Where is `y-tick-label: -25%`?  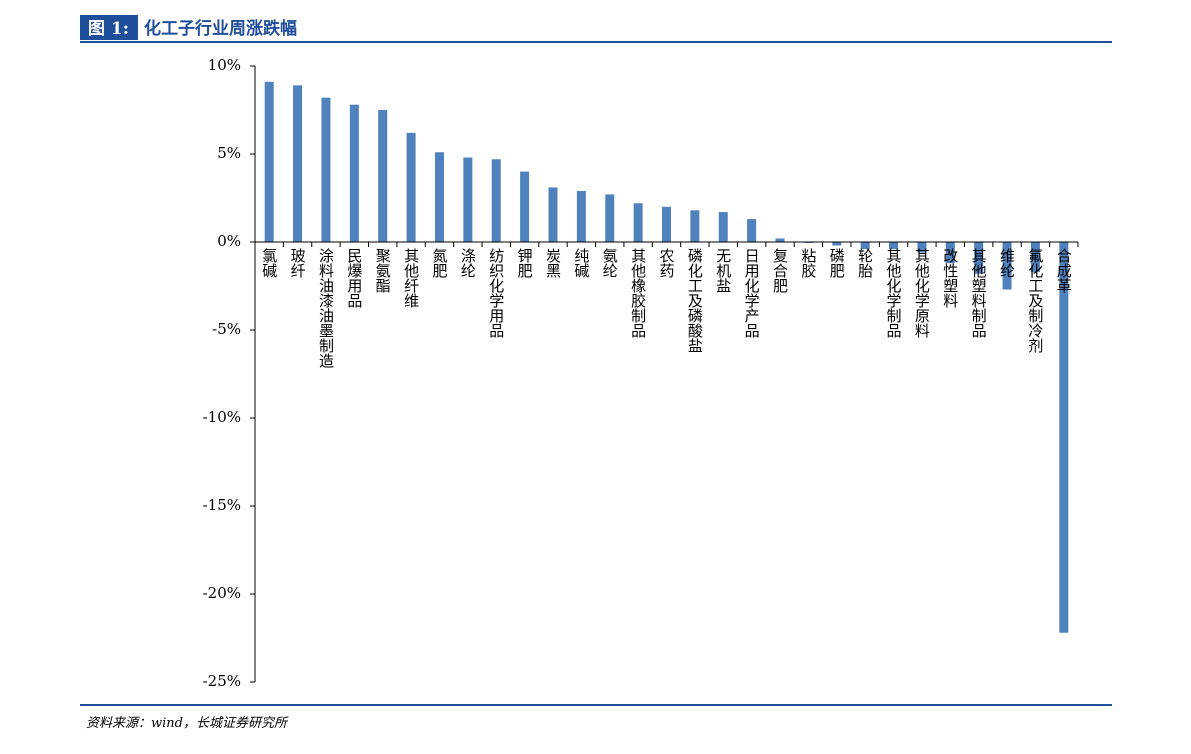
y-tick-label: -25% is located at coordinates (222, 681).